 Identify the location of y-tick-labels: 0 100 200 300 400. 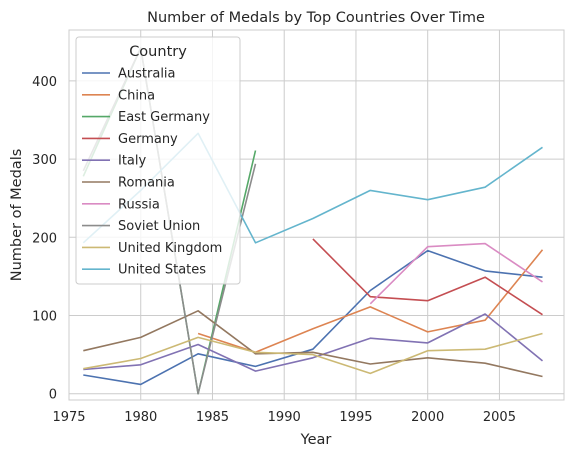
(44, 239).